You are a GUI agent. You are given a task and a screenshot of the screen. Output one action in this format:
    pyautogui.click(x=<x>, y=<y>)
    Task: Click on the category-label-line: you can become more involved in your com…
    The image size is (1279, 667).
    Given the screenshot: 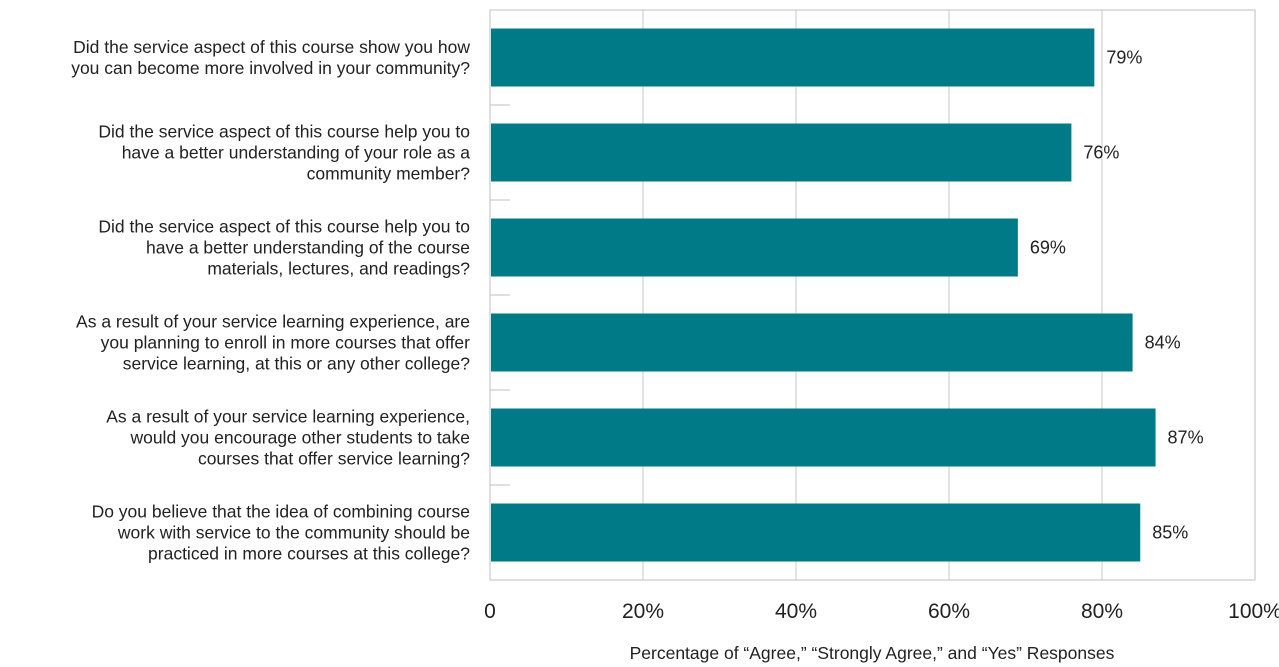 What is the action you would take?
    pyautogui.click(x=270, y=68)
    